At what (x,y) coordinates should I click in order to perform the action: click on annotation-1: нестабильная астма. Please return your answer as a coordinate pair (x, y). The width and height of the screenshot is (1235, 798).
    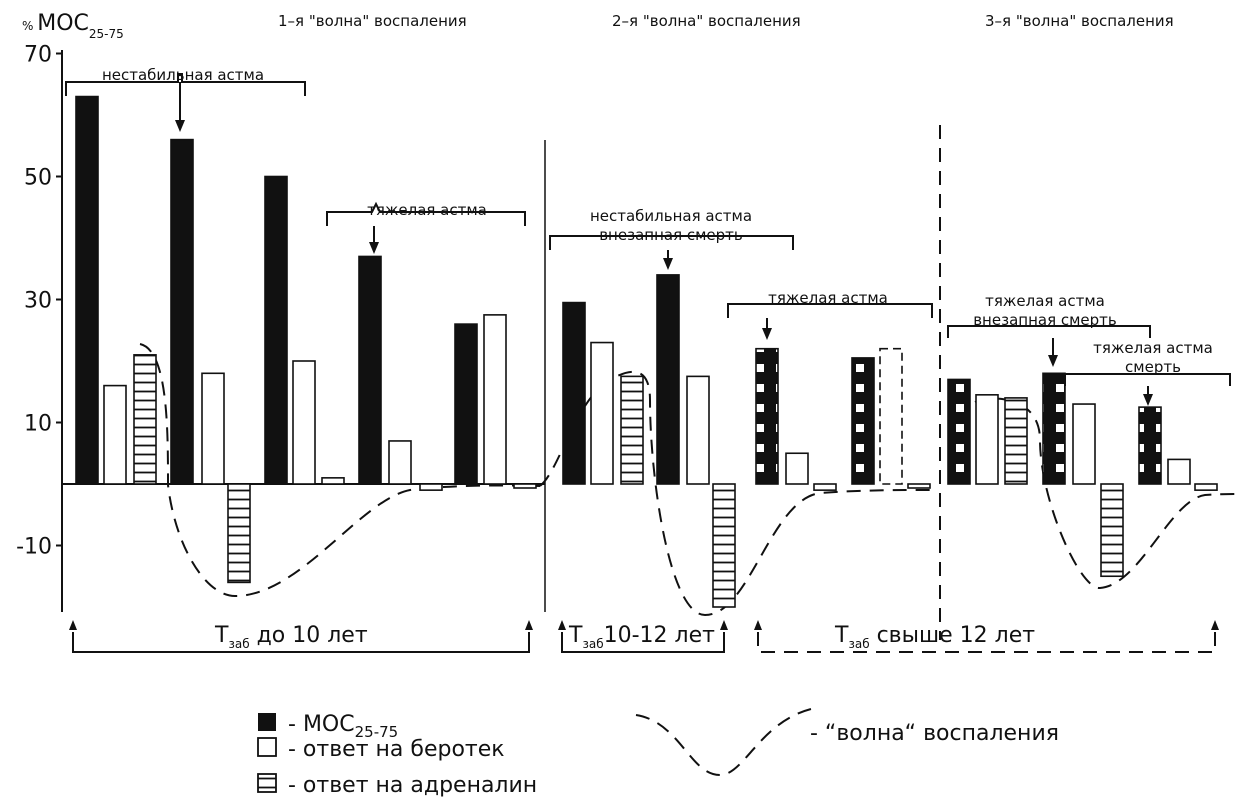
    Looking at the image, I should click on (185, 99).